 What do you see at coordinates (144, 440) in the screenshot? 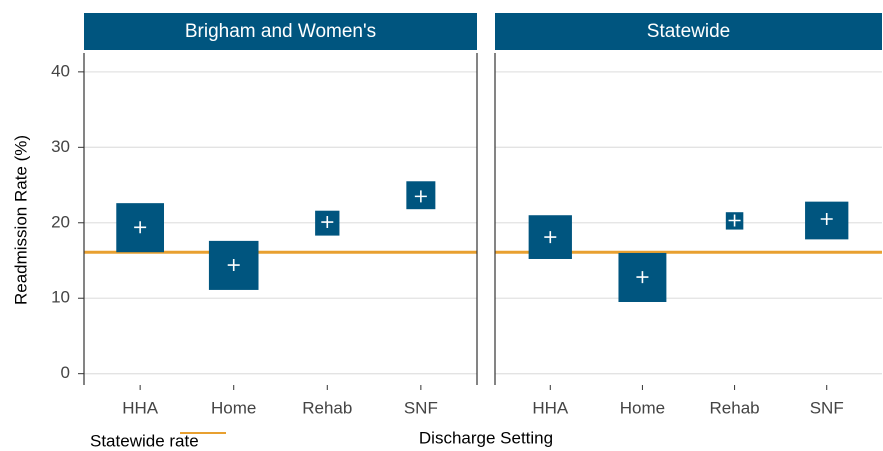
I see `legend-label: Statewide rate` at bounding box center [144, 440].